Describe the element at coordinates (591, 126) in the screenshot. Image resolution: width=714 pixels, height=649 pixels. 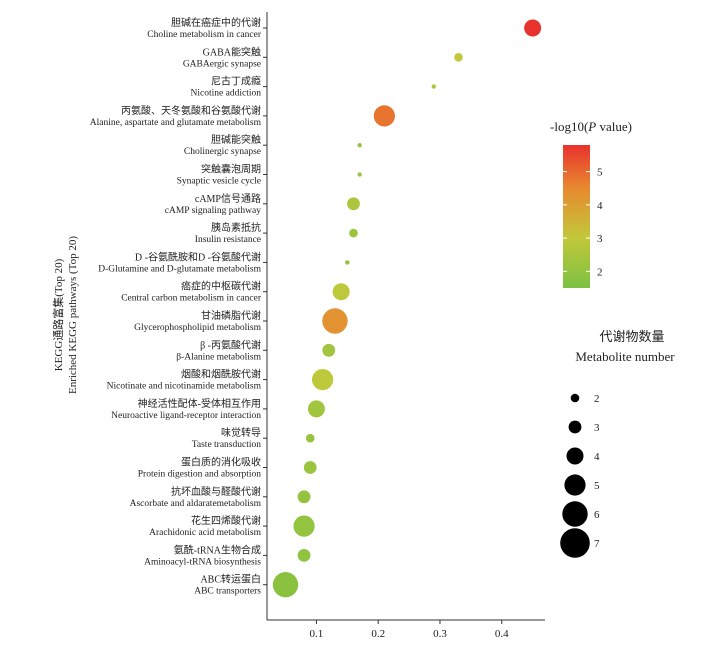
I see `color-legend-title: -log10(P value)` at that location.